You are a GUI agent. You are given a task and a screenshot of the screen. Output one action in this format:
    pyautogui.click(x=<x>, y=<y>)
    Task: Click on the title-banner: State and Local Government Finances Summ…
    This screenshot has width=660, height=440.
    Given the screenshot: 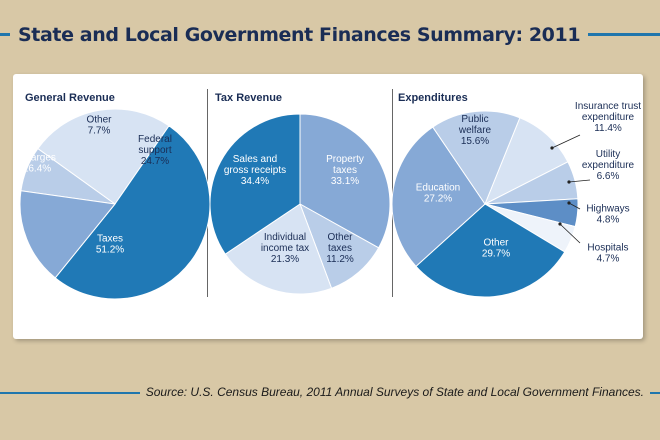 What is the action you would take?
    pyautogui.click(x=299, y=36)
    